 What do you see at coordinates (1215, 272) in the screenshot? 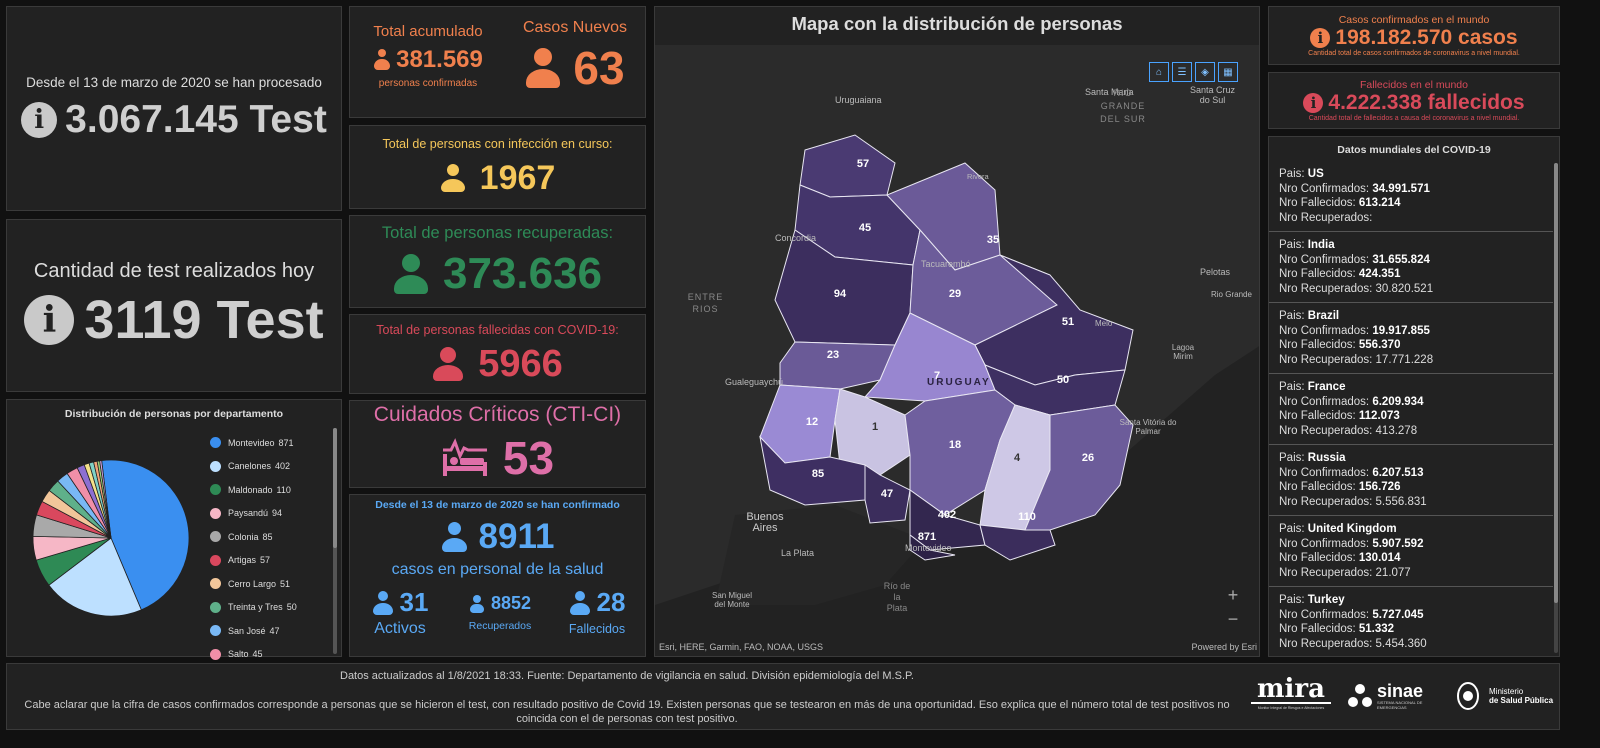
I see `place-label: Pelotas` at bounding box center [1215, 272].